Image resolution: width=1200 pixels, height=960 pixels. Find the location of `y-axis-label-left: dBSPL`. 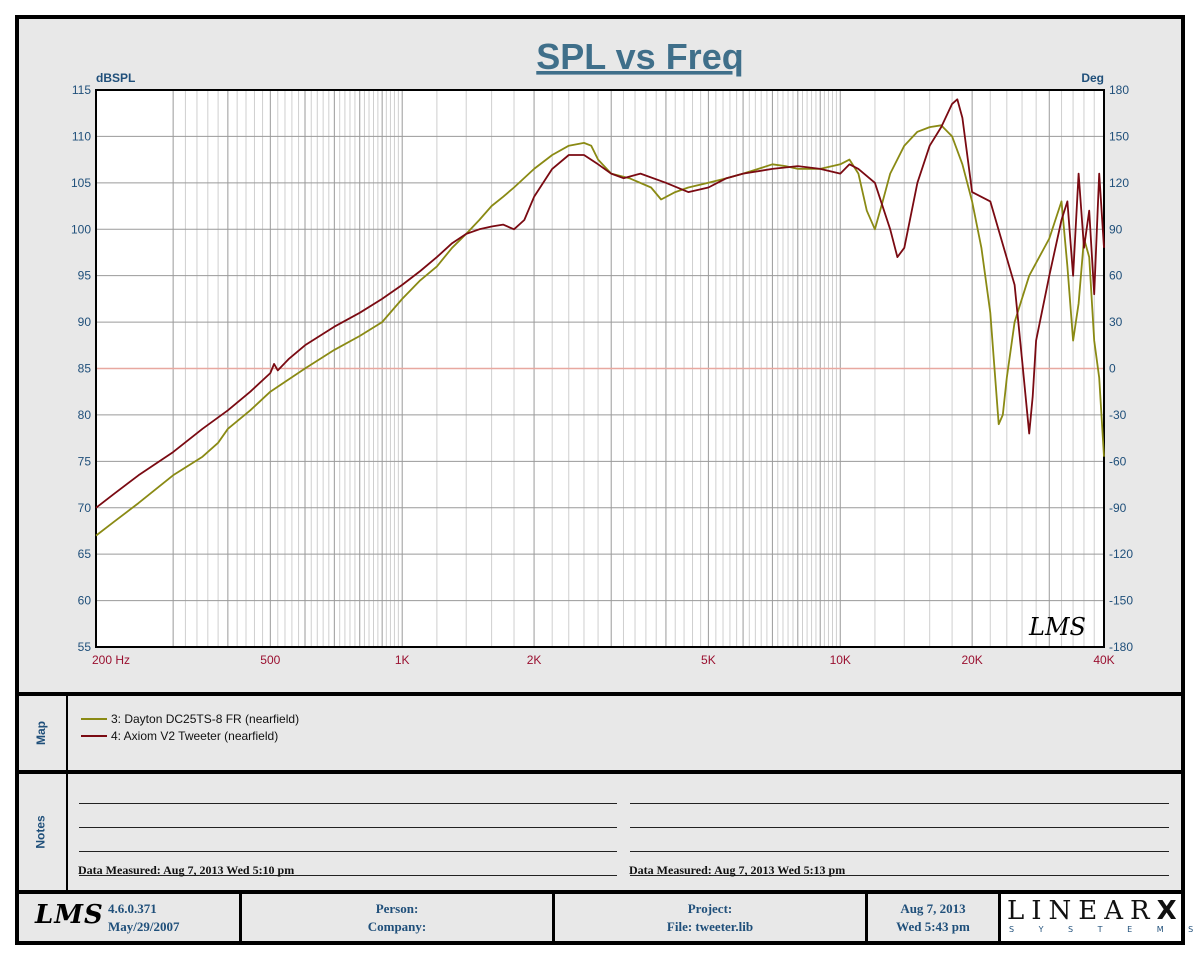

y-axis-label-left: dBSPL is located at coordinates (115, 78).